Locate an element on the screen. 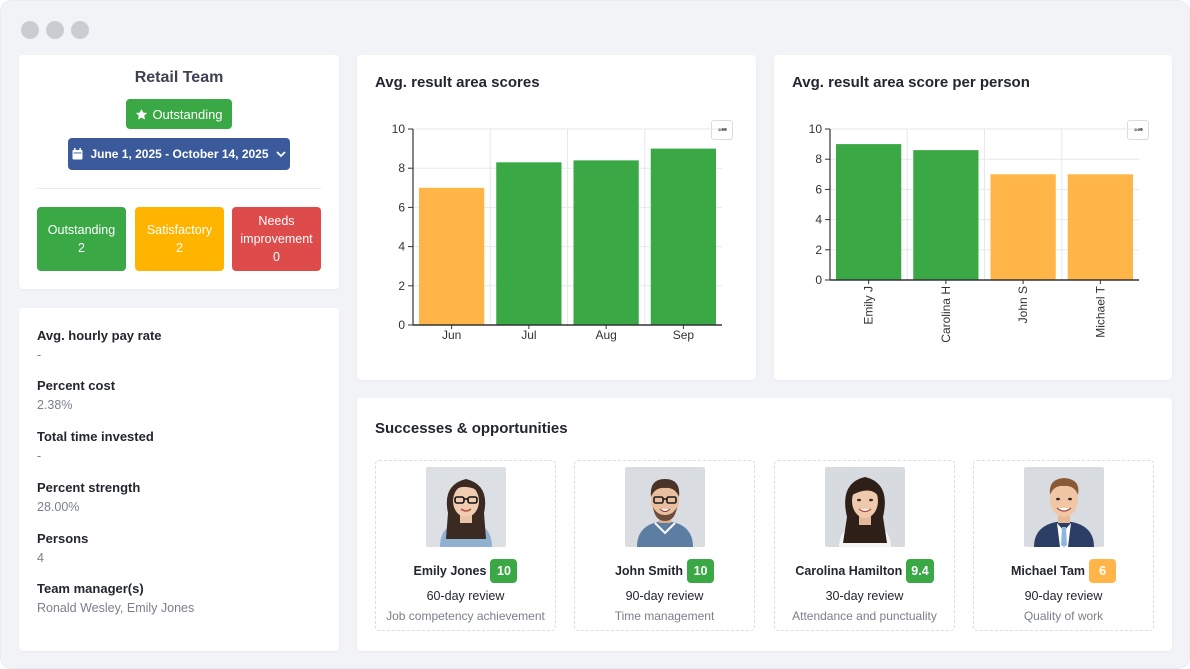 Image resolution: width=1190 pixels, height=669 pixels. review-type: 60-day review is located at coordinates (465, 596).